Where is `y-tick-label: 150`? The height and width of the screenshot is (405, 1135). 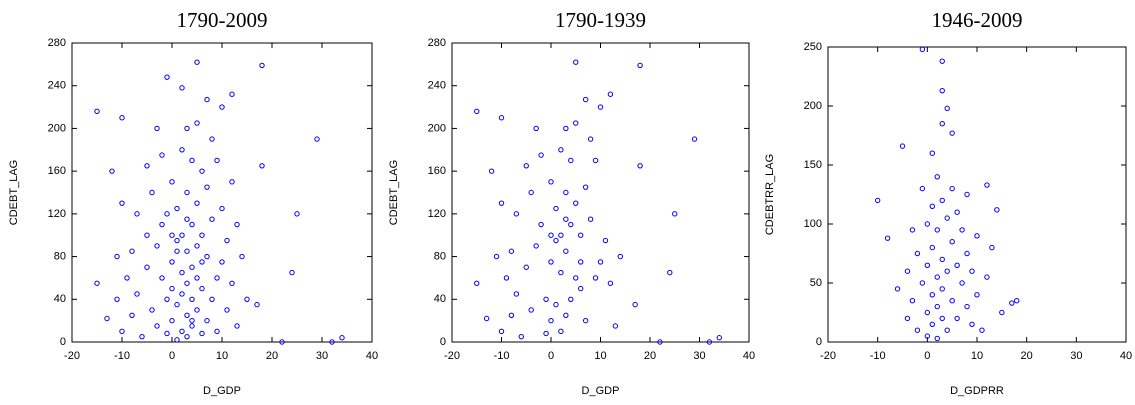 y-tick-label: 150 is located at coordinates (813, 165).